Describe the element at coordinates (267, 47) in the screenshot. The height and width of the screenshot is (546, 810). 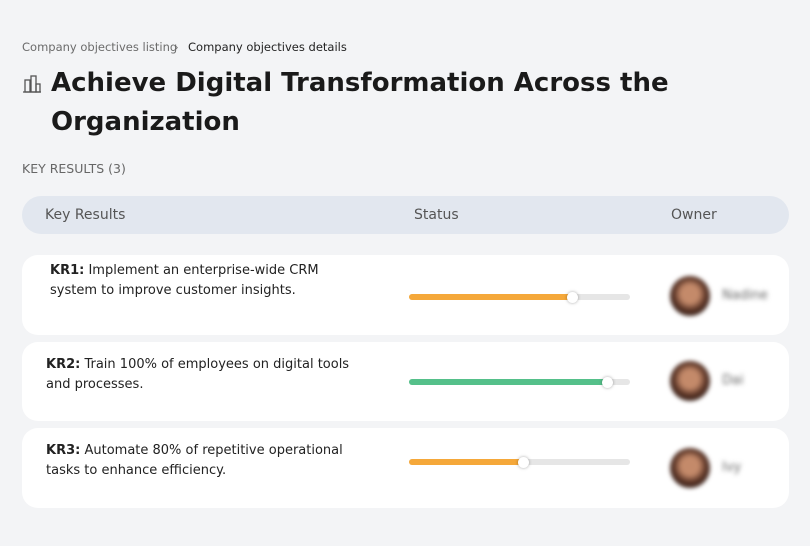
I see `breadcrumb-current: Company objectives details` at that location.